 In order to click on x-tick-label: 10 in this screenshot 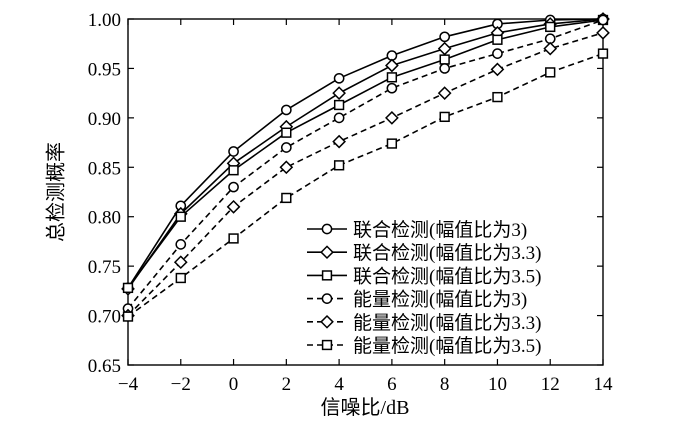, I will do `click(497, 384)`.